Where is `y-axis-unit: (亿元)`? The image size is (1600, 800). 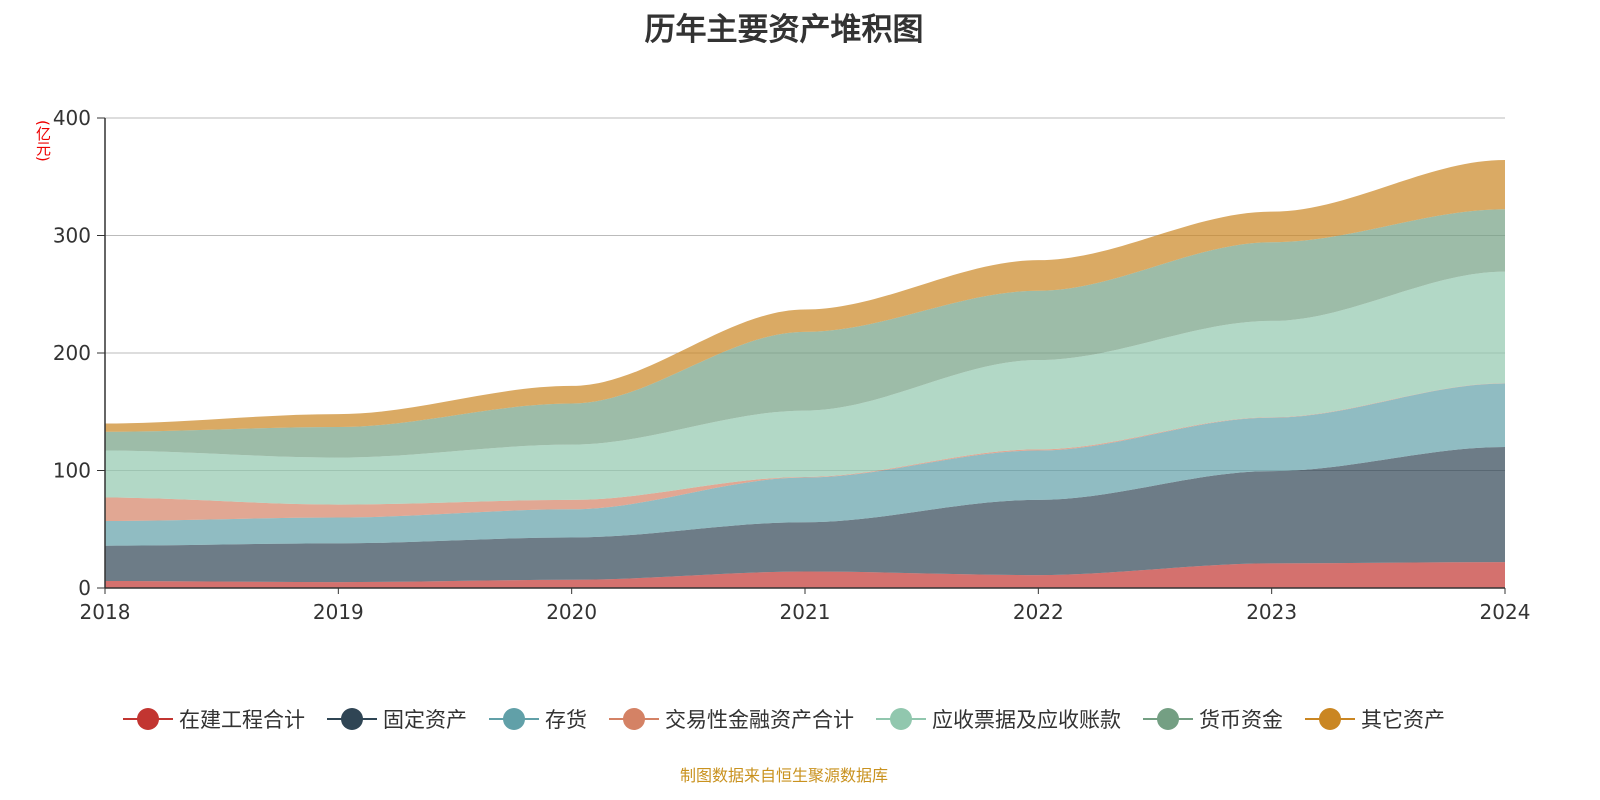 y-axis-unit: (亿元) is located at coordinates (43, 141).